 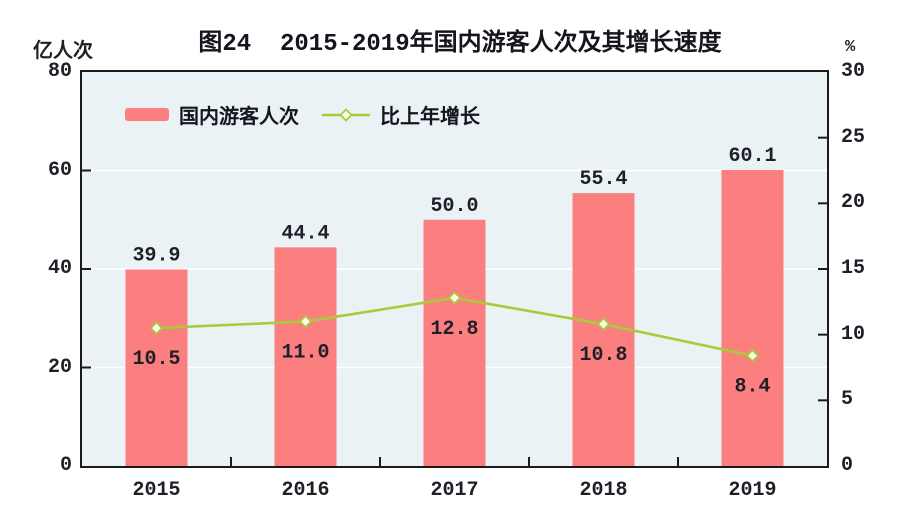 What do you see at coordinates (156, 255) in the screenshot?
I see `bar-value-label-2015: 39.9` at bounding box center [156, 255].